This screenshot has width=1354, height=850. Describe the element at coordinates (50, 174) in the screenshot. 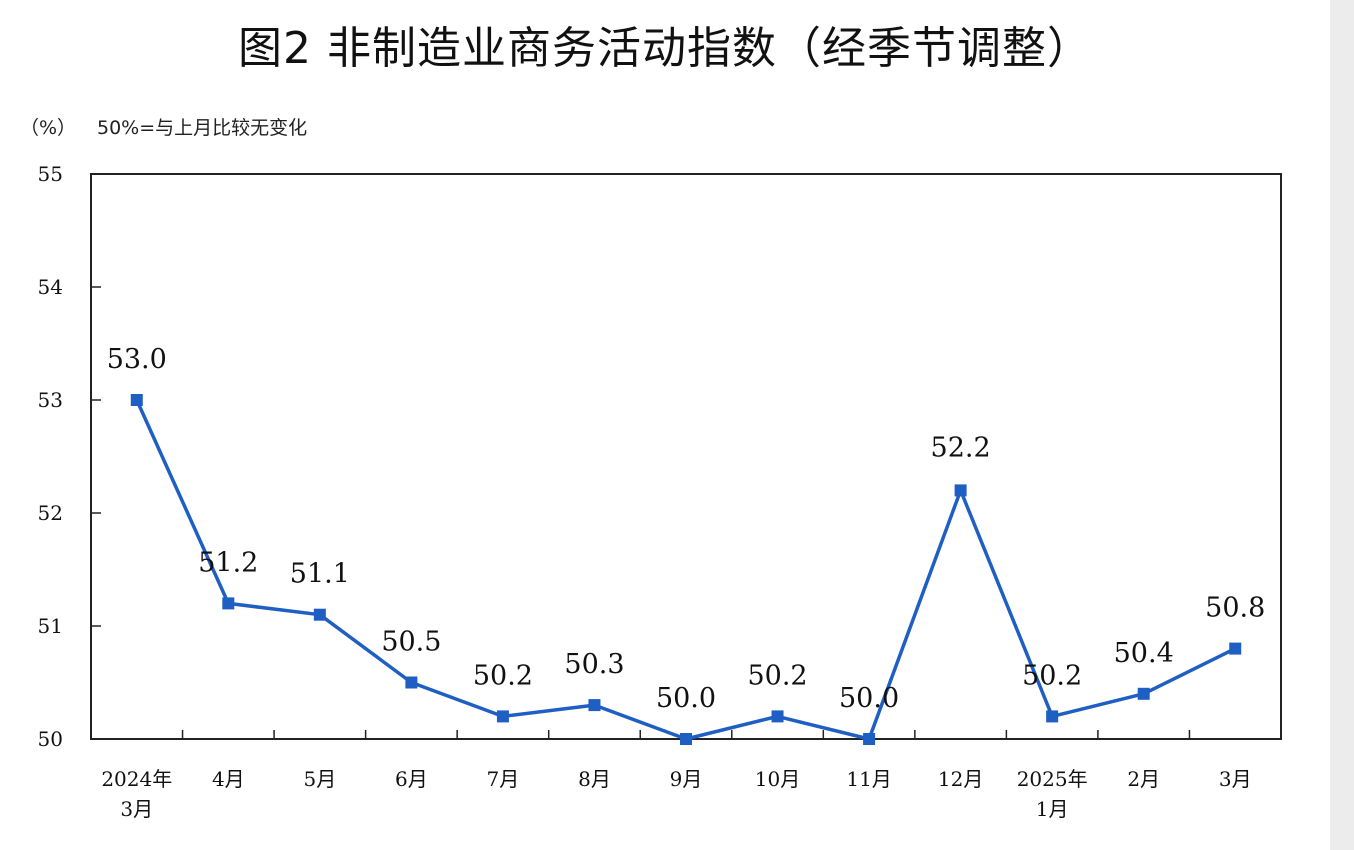

I see `y-tick-label: 55` at that location.